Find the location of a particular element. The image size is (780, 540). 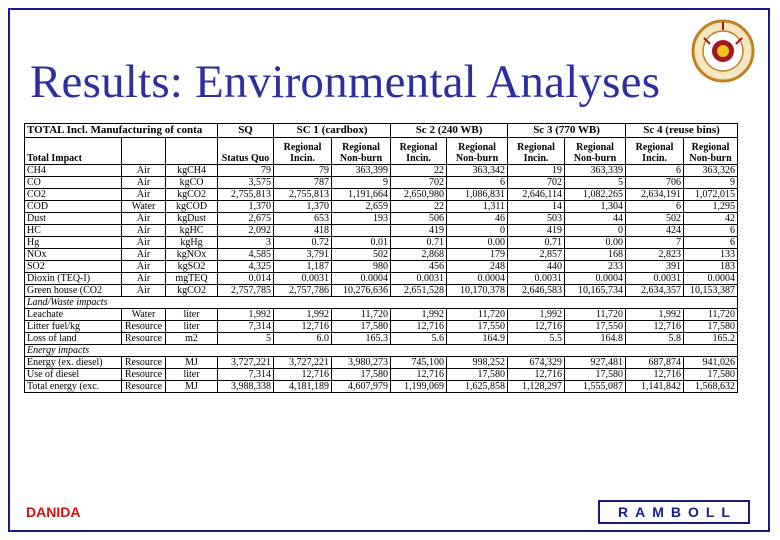

table-cell: m2 is located at coordinates (191, 338).